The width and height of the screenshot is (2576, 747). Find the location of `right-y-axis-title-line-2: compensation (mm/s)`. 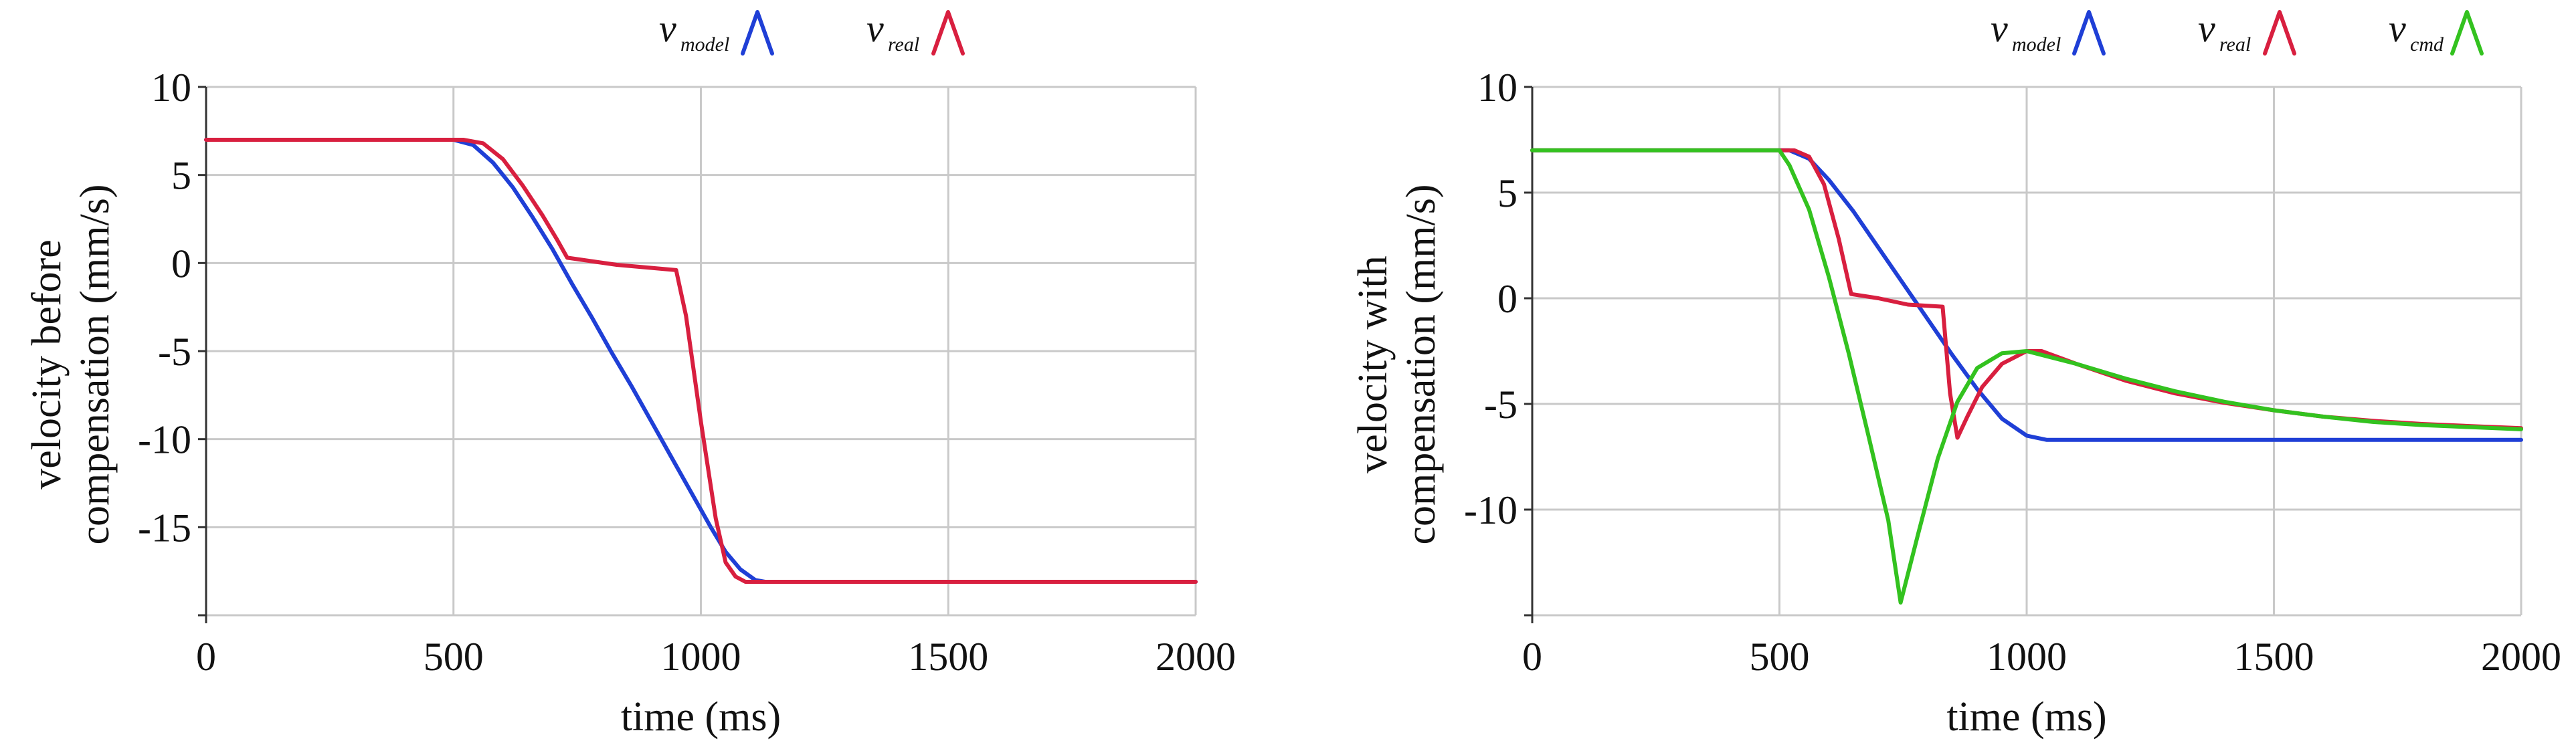

right-y-axis-title-line-2: compensation (mm/s) is located at coordinates (1421, 365).